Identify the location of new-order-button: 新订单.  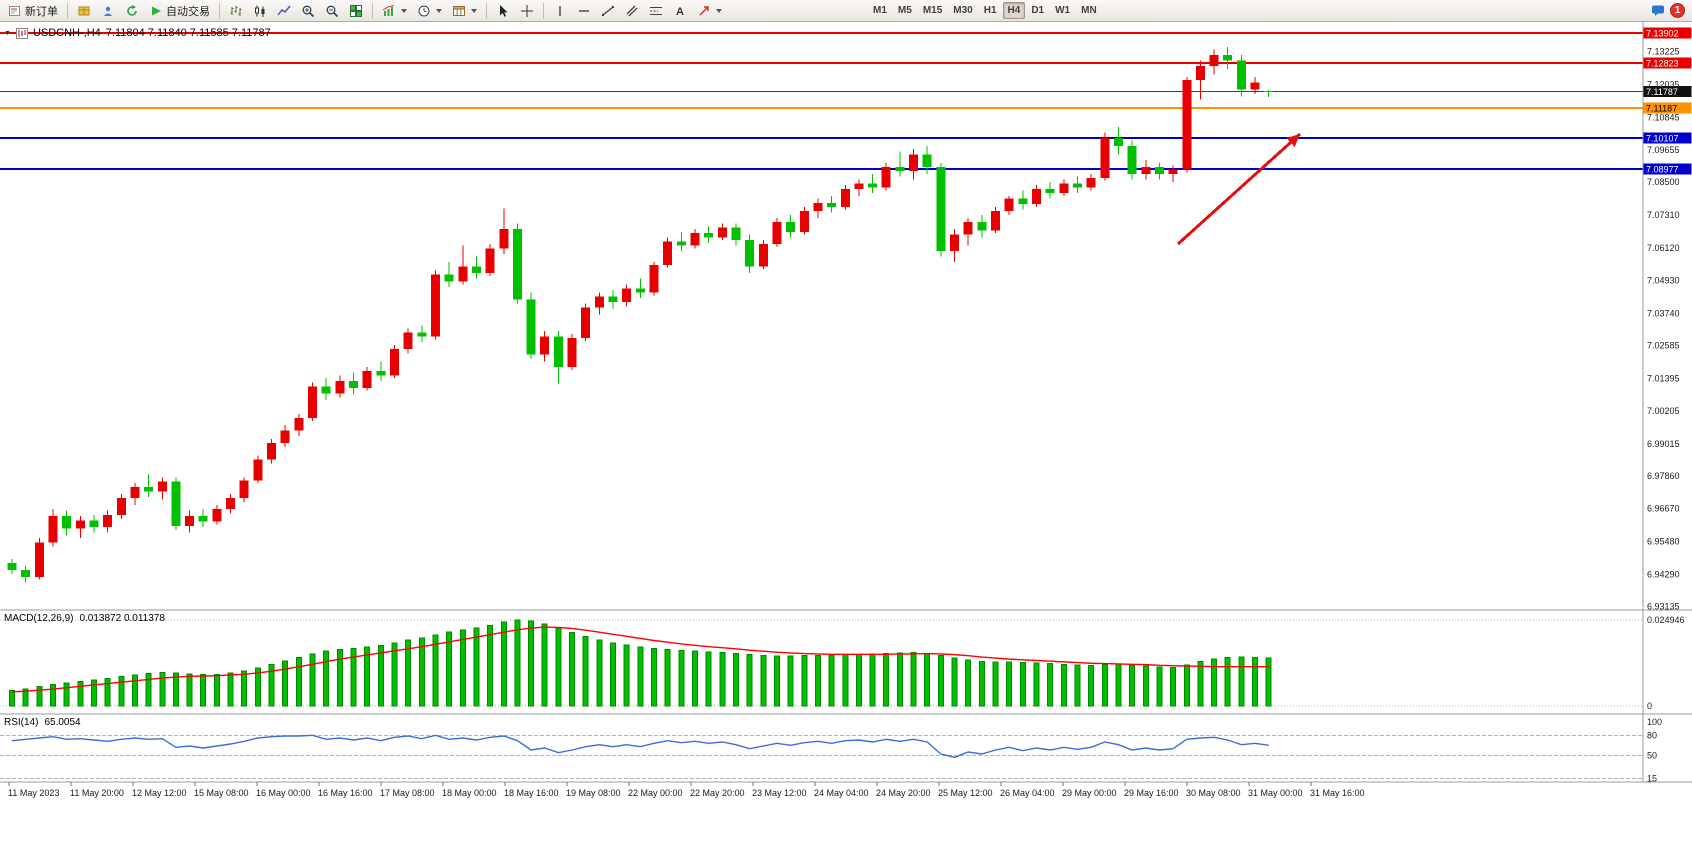
(33, 10).